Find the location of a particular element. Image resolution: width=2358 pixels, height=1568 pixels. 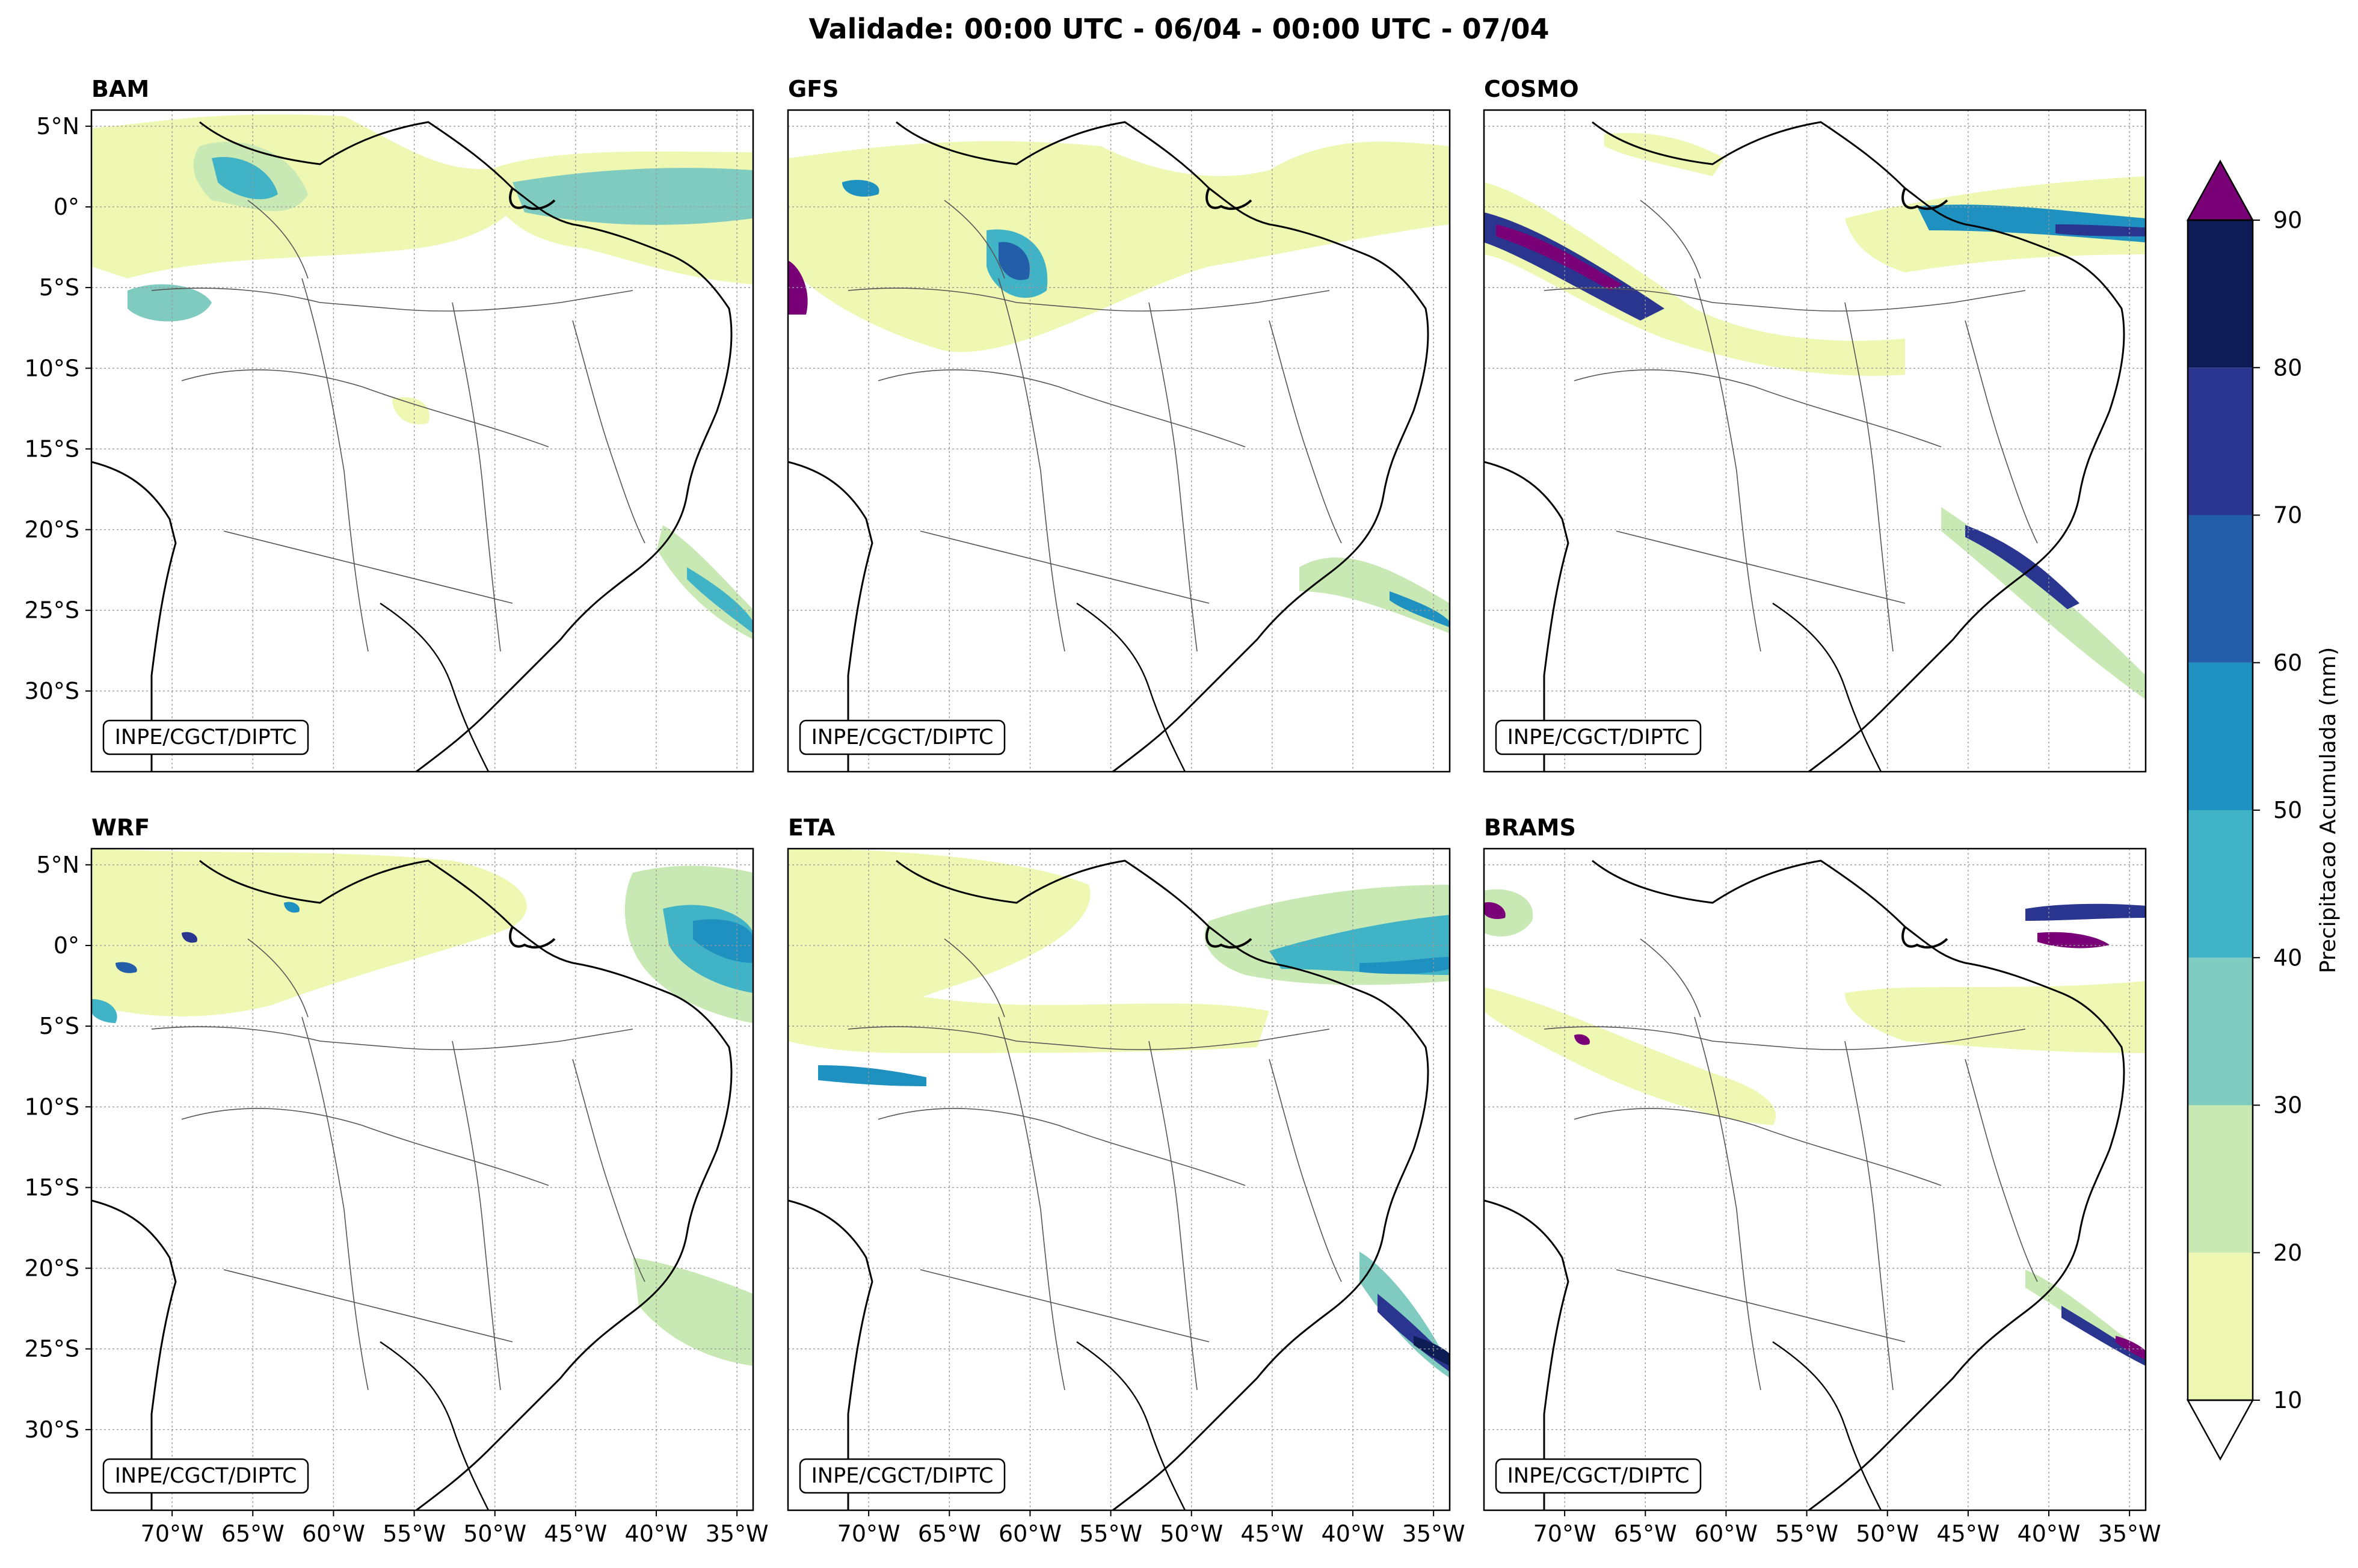

colorbar-tick-label: 40 is located at coordinates (2287, 958).